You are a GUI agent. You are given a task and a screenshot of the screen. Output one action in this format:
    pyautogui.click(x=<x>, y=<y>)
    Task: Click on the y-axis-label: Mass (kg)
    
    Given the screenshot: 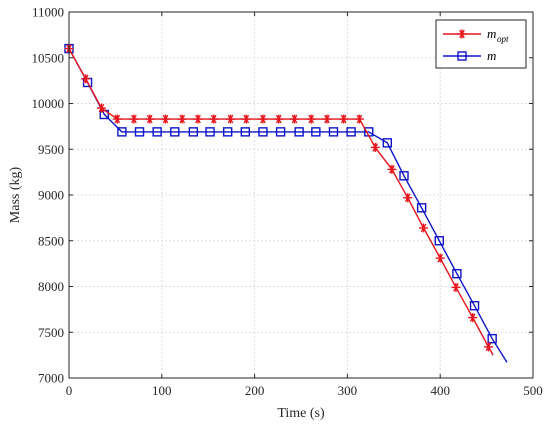 What is the action you would take?
    pyautogui.click(x=15, y=194)
    